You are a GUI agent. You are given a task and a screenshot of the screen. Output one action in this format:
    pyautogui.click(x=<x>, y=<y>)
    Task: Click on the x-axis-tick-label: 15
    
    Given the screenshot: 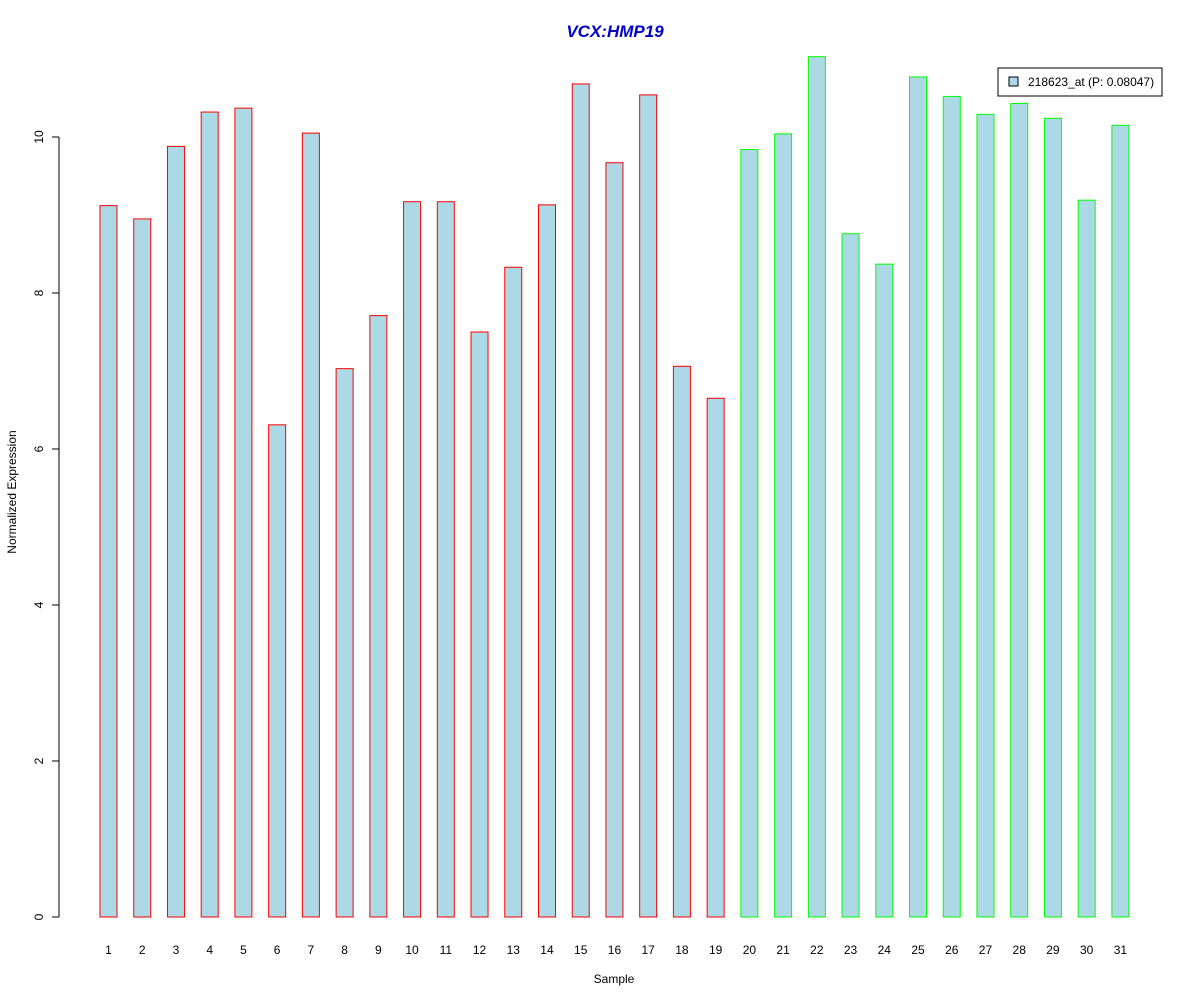 What is the action you would take?
    pyautogui.click(x=581, y=950)
    